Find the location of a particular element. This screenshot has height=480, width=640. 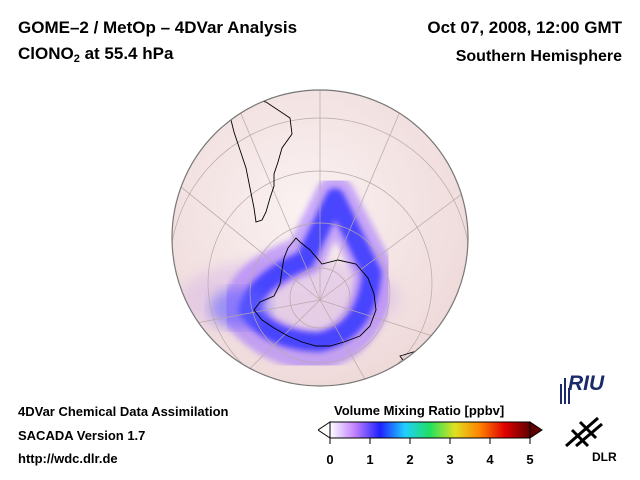

dlr-logo-text: DLR is located at coordinates (604, 457).